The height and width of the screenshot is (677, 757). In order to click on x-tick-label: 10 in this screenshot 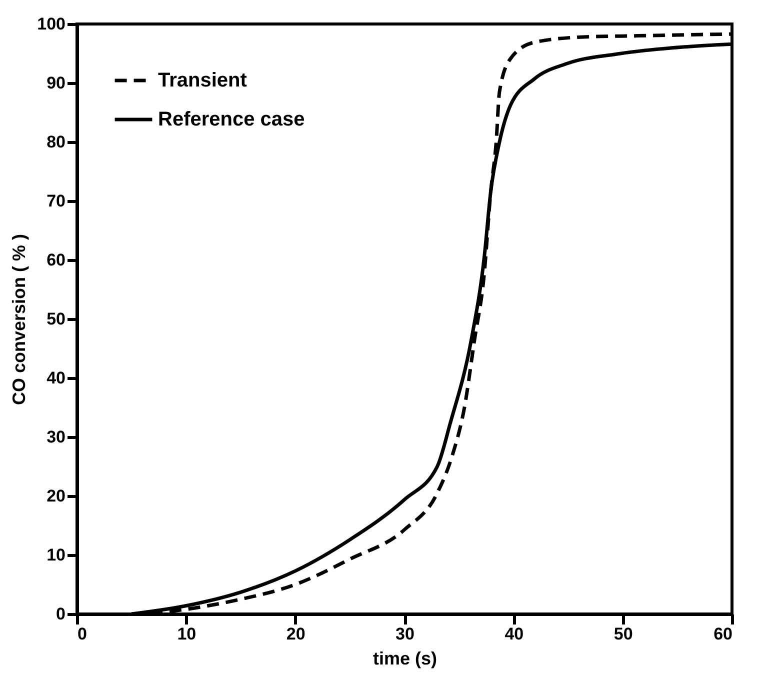, I will do `click(186, 634)`.